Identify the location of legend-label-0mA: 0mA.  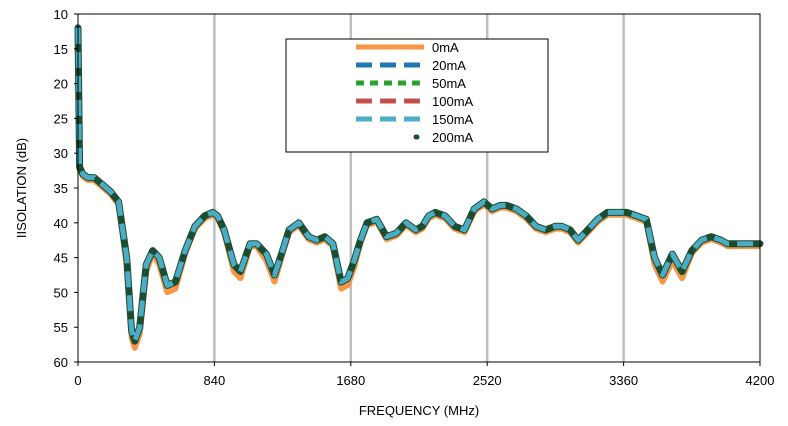
(445, 47).